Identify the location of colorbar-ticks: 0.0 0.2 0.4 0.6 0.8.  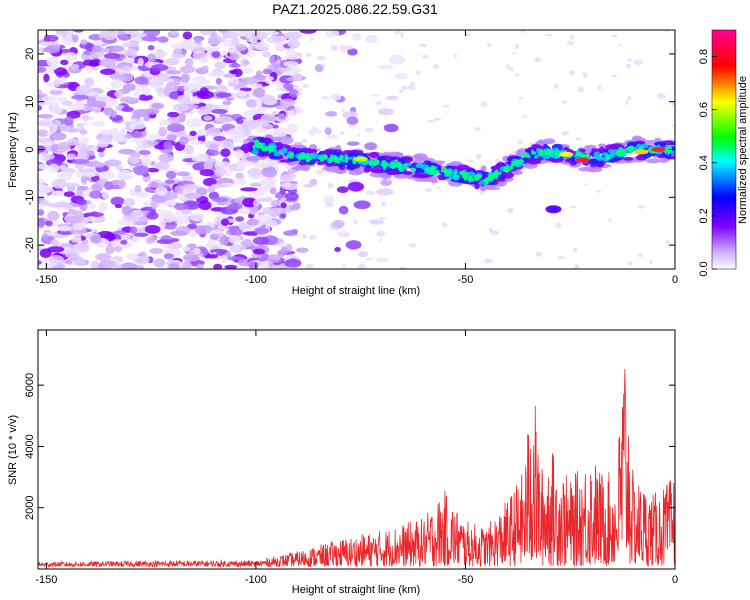
(707, 163).